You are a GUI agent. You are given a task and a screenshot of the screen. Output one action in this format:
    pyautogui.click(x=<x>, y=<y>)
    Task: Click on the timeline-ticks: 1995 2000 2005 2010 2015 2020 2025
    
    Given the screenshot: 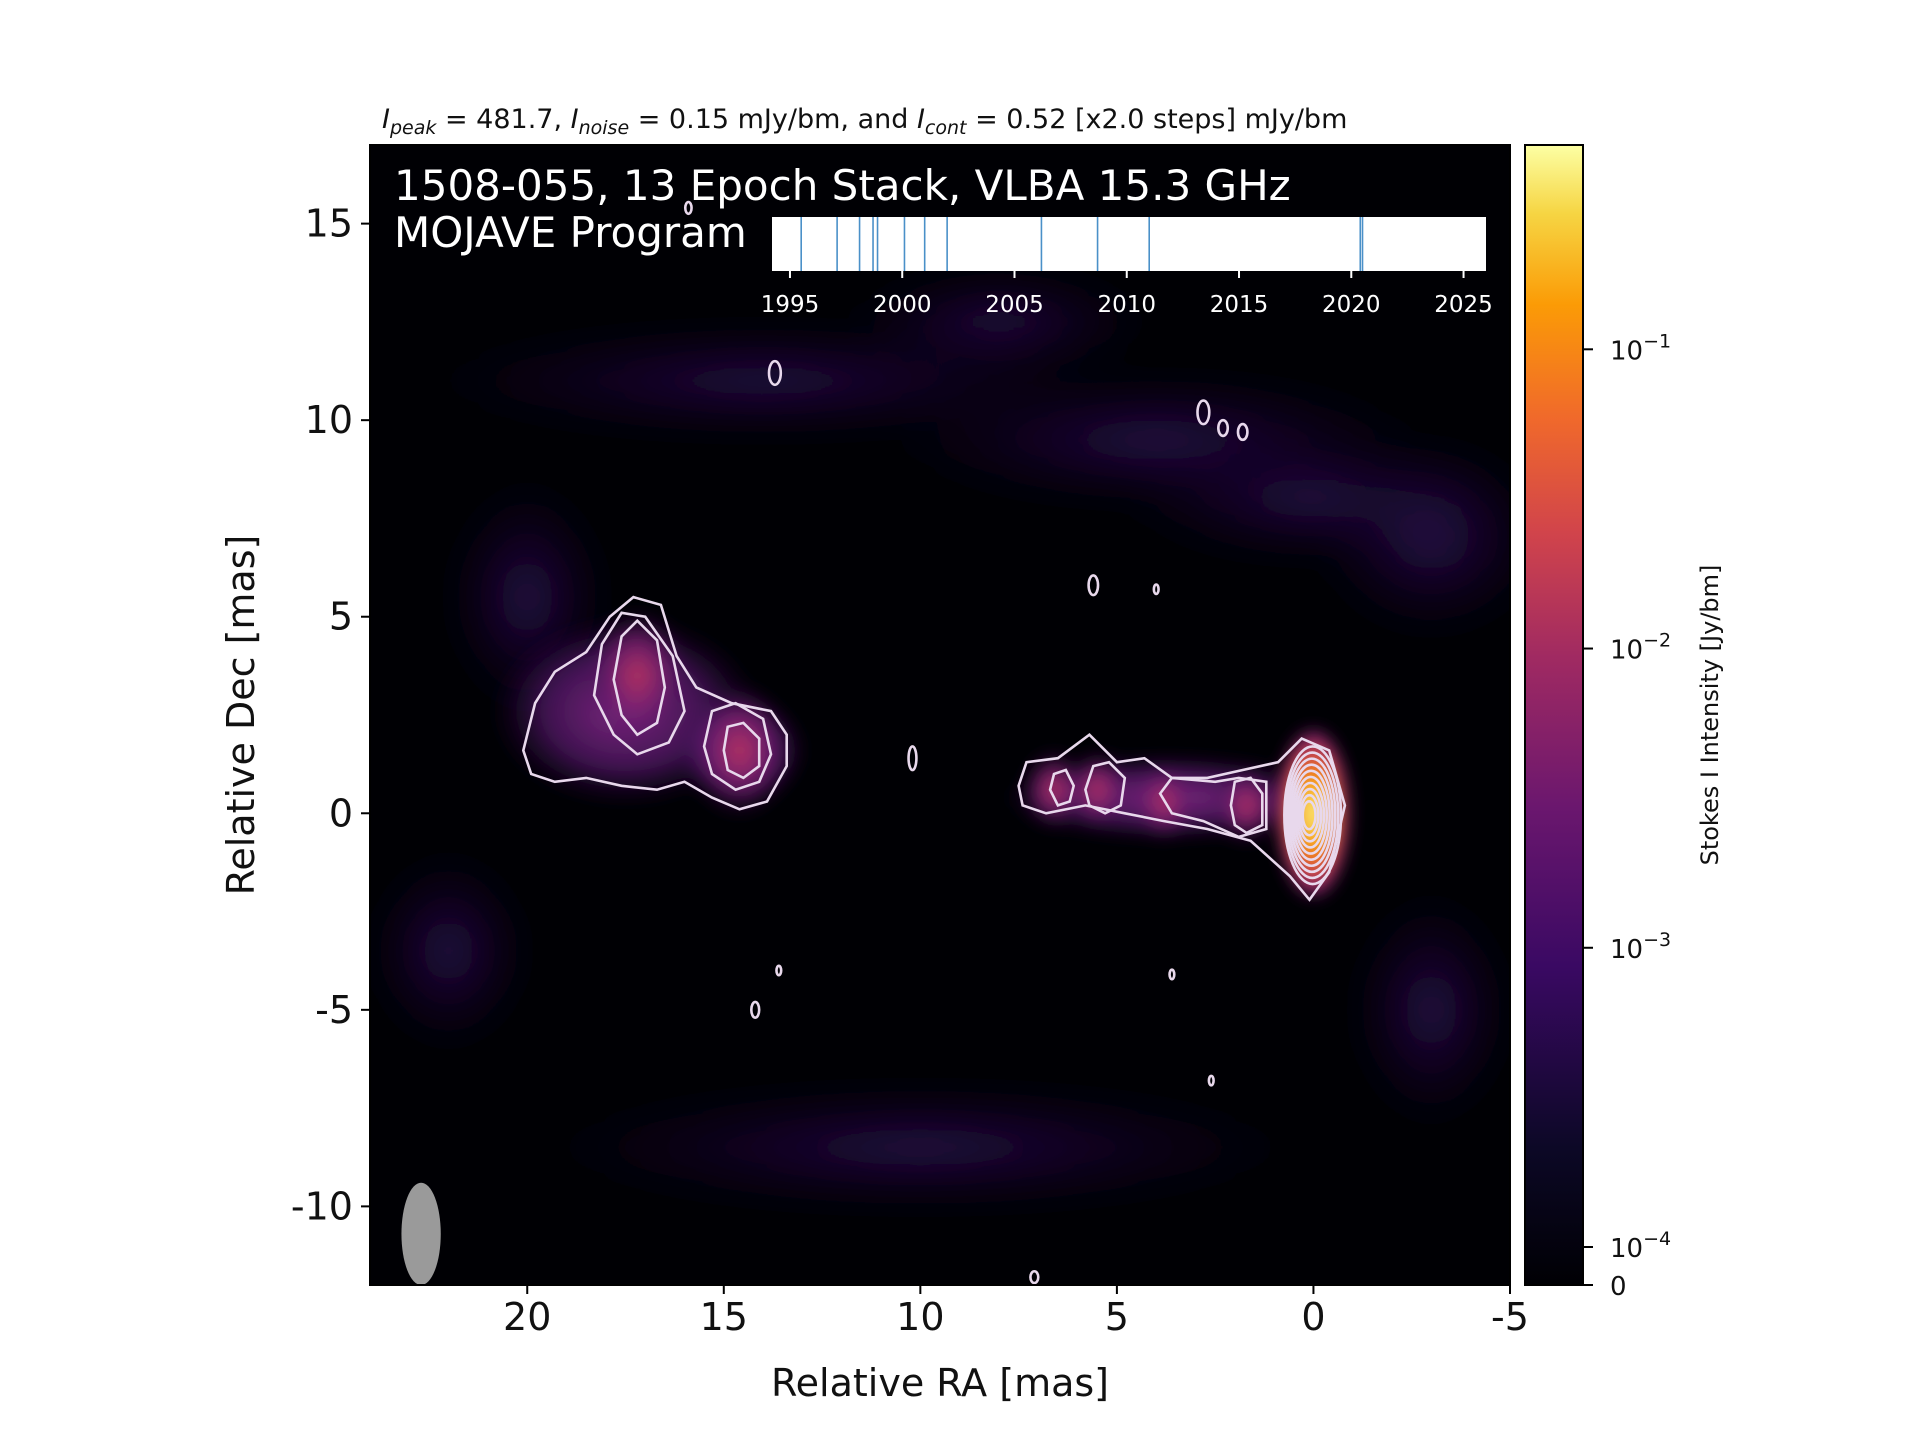 What is the action you would take?
    pyautogui.click(x=1127, y=294)
    